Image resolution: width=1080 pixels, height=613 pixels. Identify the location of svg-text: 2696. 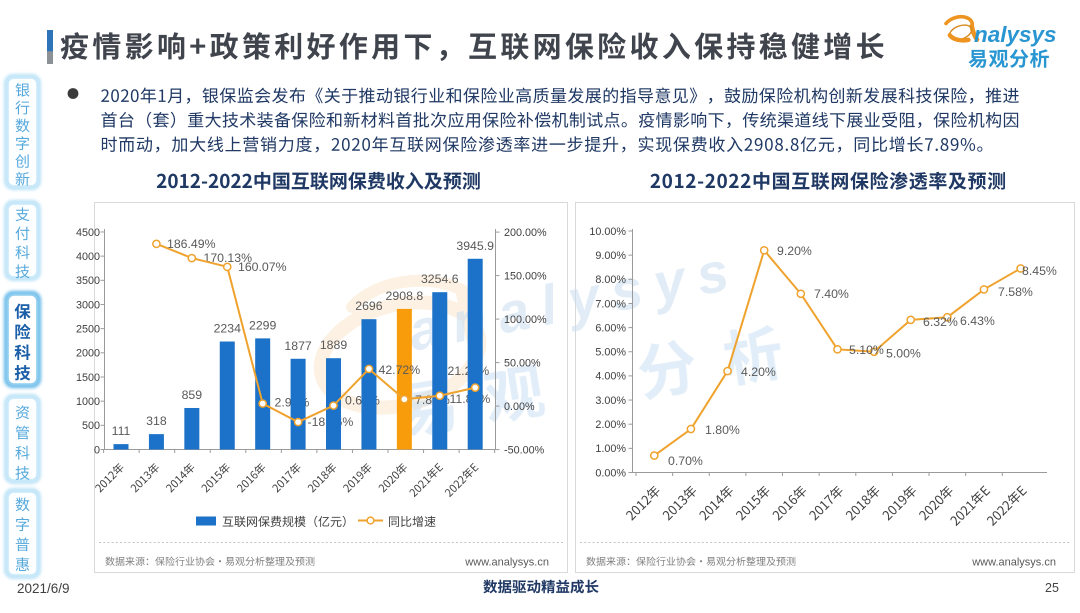
(369, 306).